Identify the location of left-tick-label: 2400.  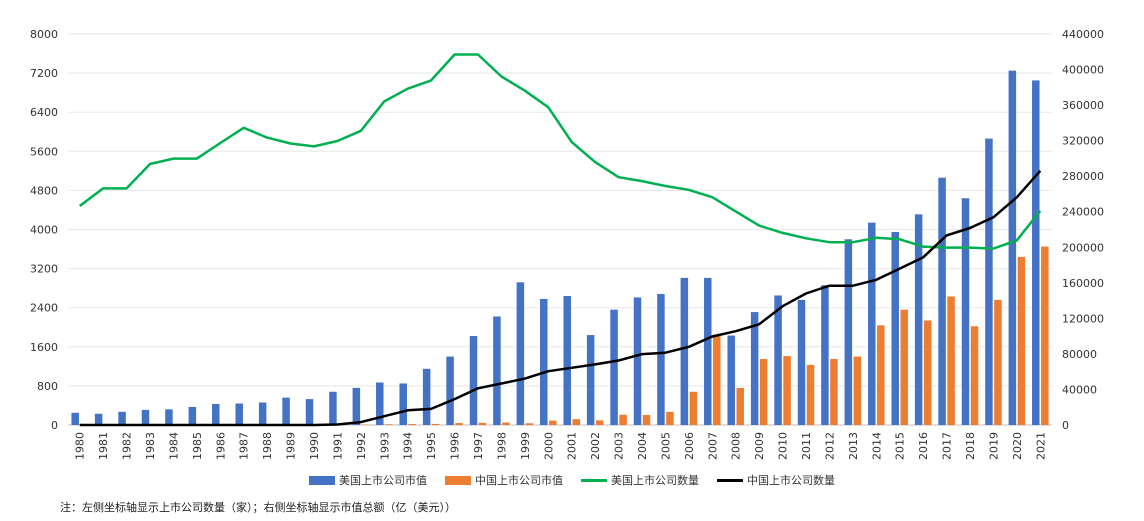
(44, 308).